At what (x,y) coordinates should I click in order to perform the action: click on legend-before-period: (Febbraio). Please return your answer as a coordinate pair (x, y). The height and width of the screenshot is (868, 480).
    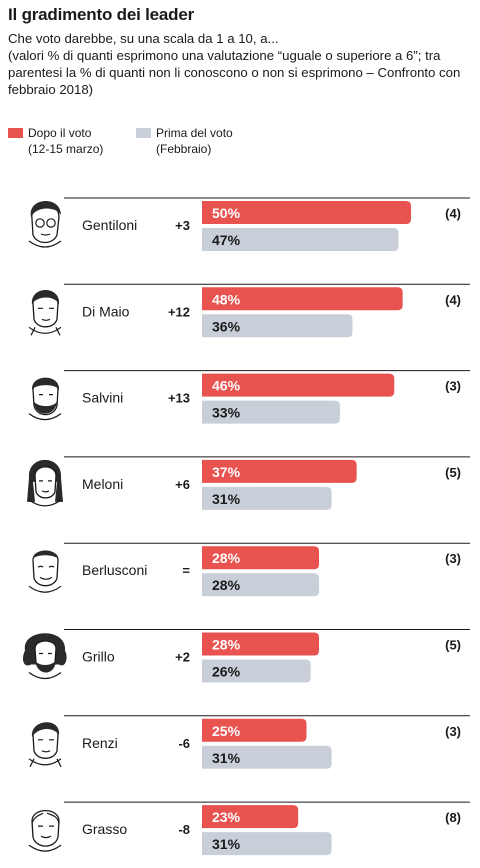
    Looking at the image, I should click on (184, 149).